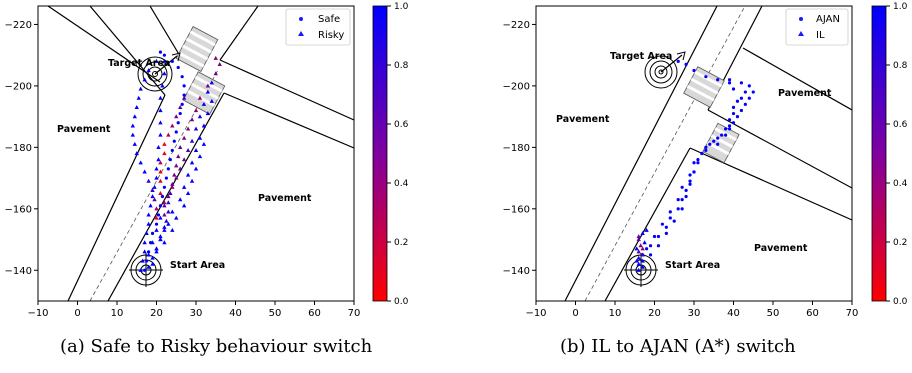 The width and height of the screenshot is (912, 373). What do you see at coordinates (879, 153) in the screenshot?
I see `colorbar` at bounding box center [879, 153].